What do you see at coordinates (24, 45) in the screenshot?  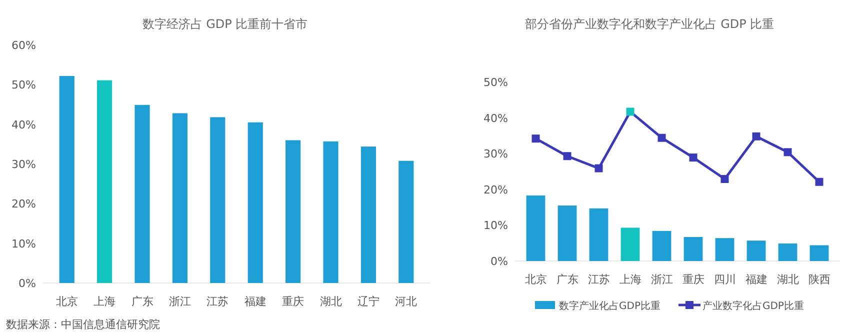 I see `y-tick-label: 60%` at bounding box center [24, 45].